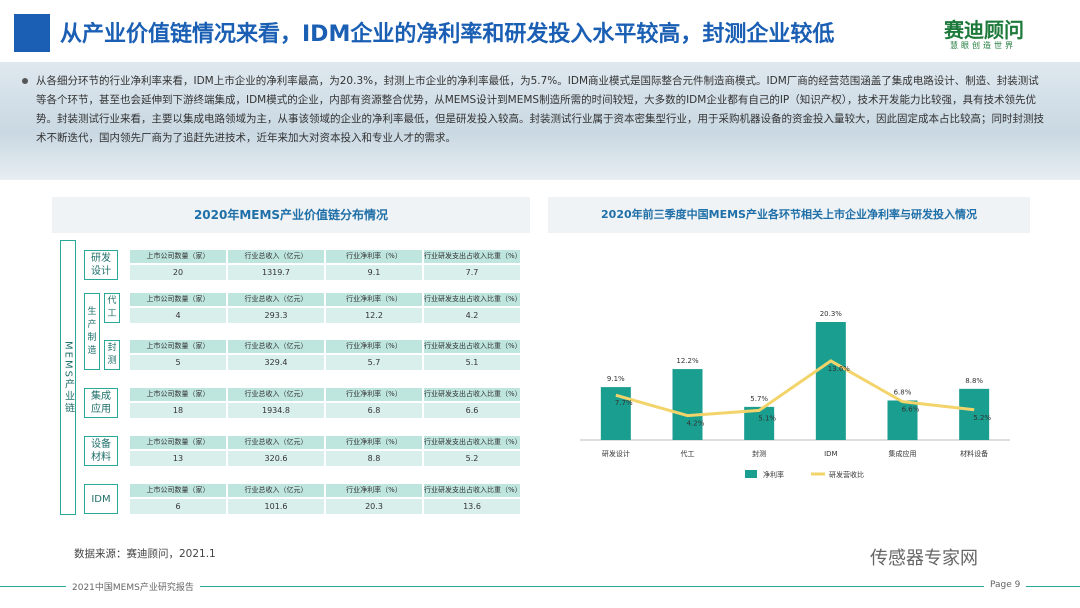  What do you see at coordinates (472, 506) in the screenshot?
I see `value-cell: 13.6` at bounding box center [472, 506].